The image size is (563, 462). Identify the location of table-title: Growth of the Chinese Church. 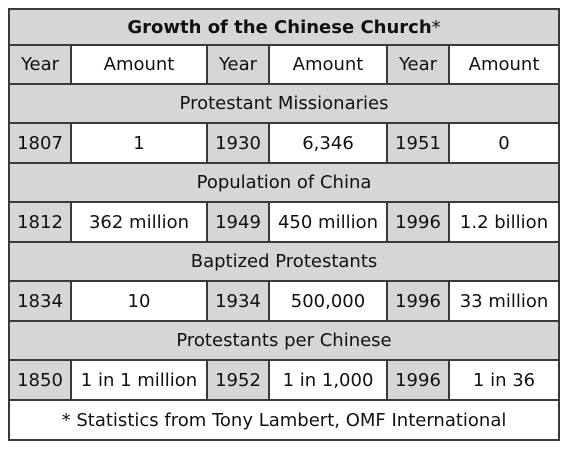
(279, 27).